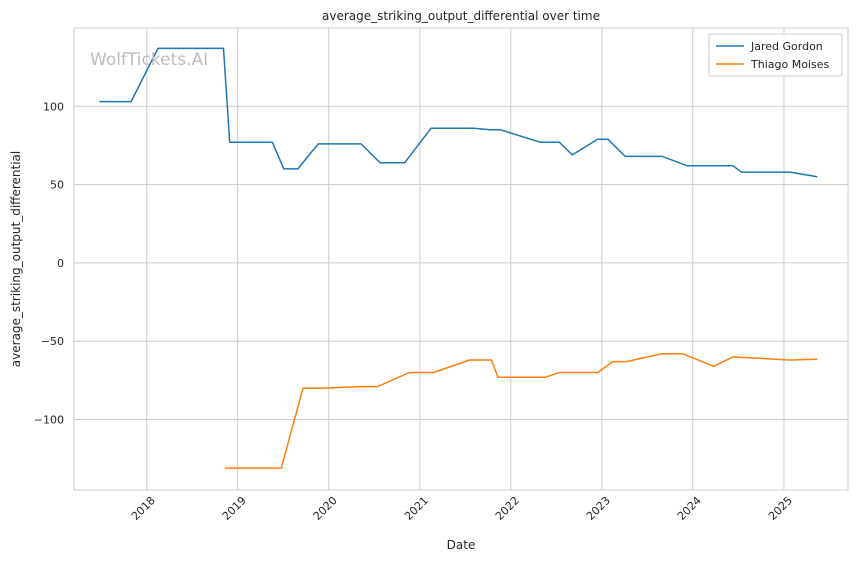 The height and width of the screenshot is (561, 858). Describe the element at coordinates (786, 46) in the screenshot. I see `legend-label-jared-gordon: Jared Gordon` at that location.